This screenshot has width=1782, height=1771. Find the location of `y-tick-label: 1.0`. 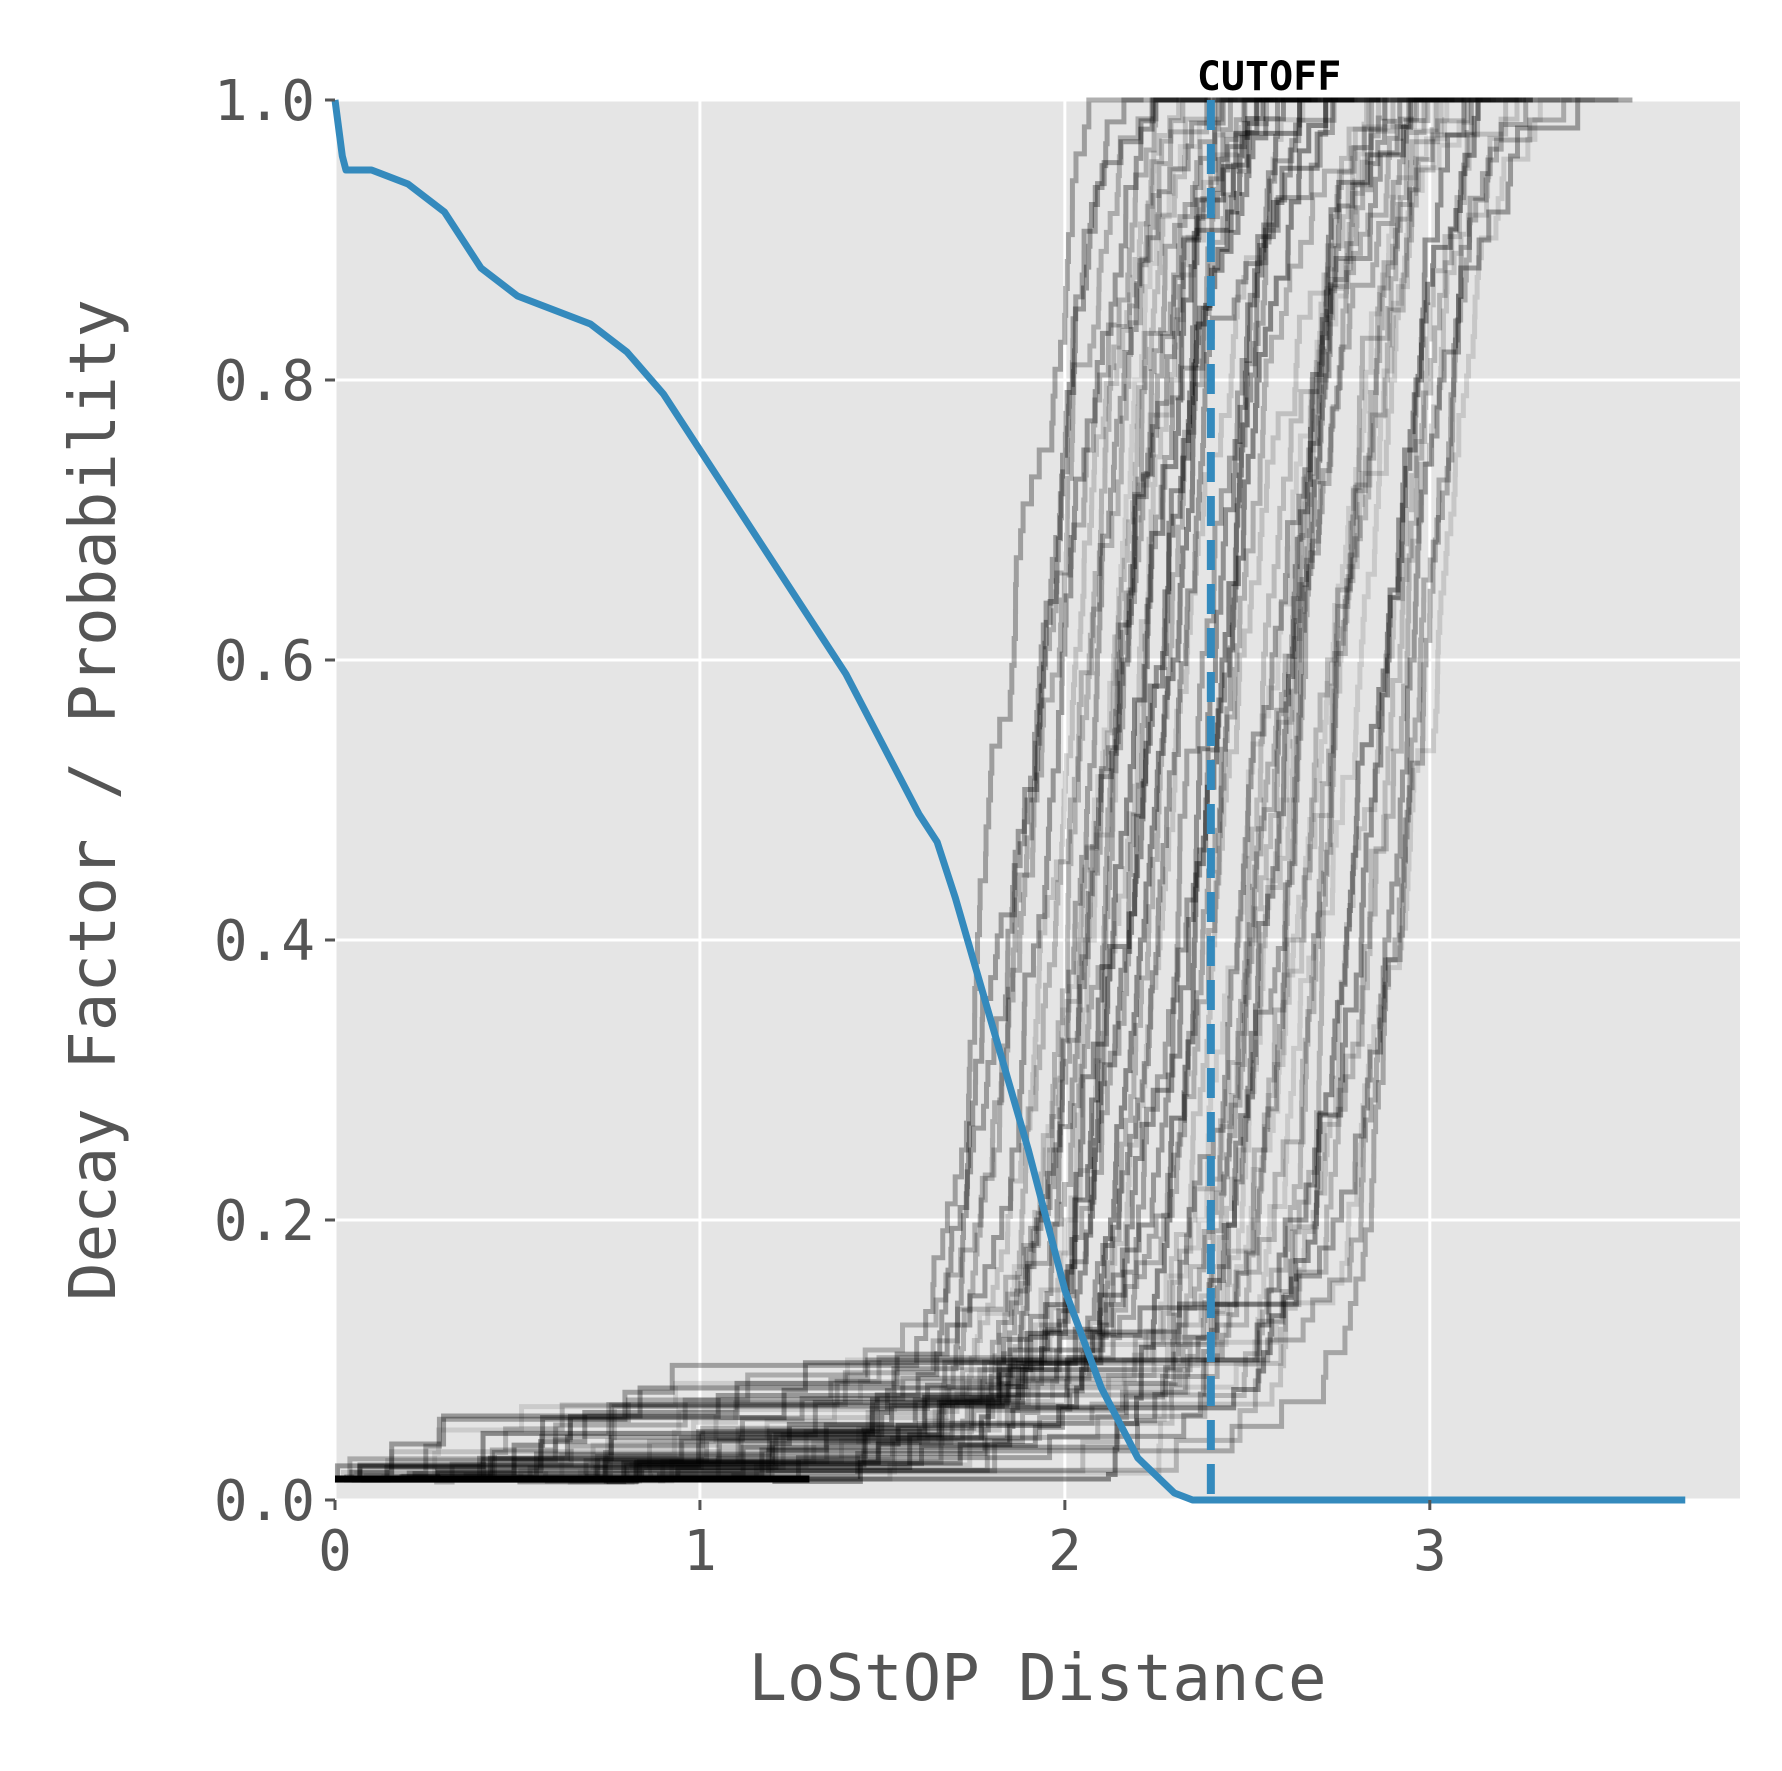

y-tick-label: 1.0 is located at coordinates (264, 101).